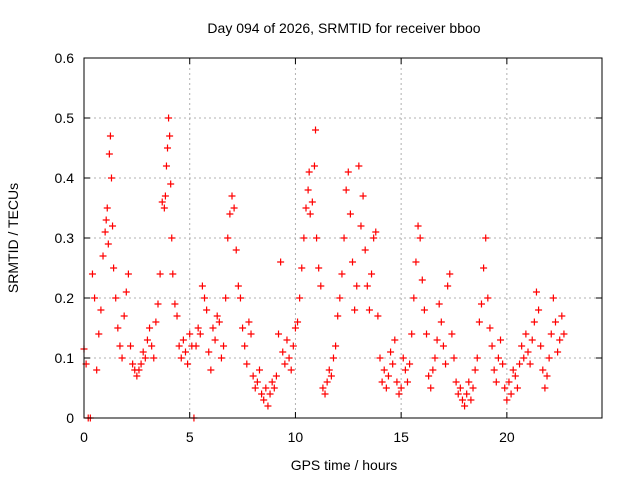  I want to click on y-tick-label: 0.5, so click(65, 118).